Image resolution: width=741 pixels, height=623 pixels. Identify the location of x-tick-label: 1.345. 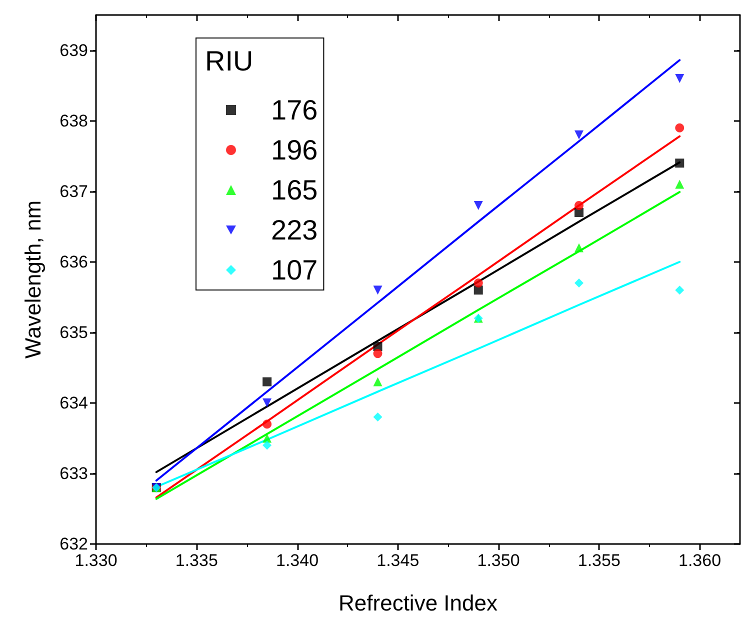
(398, 560).